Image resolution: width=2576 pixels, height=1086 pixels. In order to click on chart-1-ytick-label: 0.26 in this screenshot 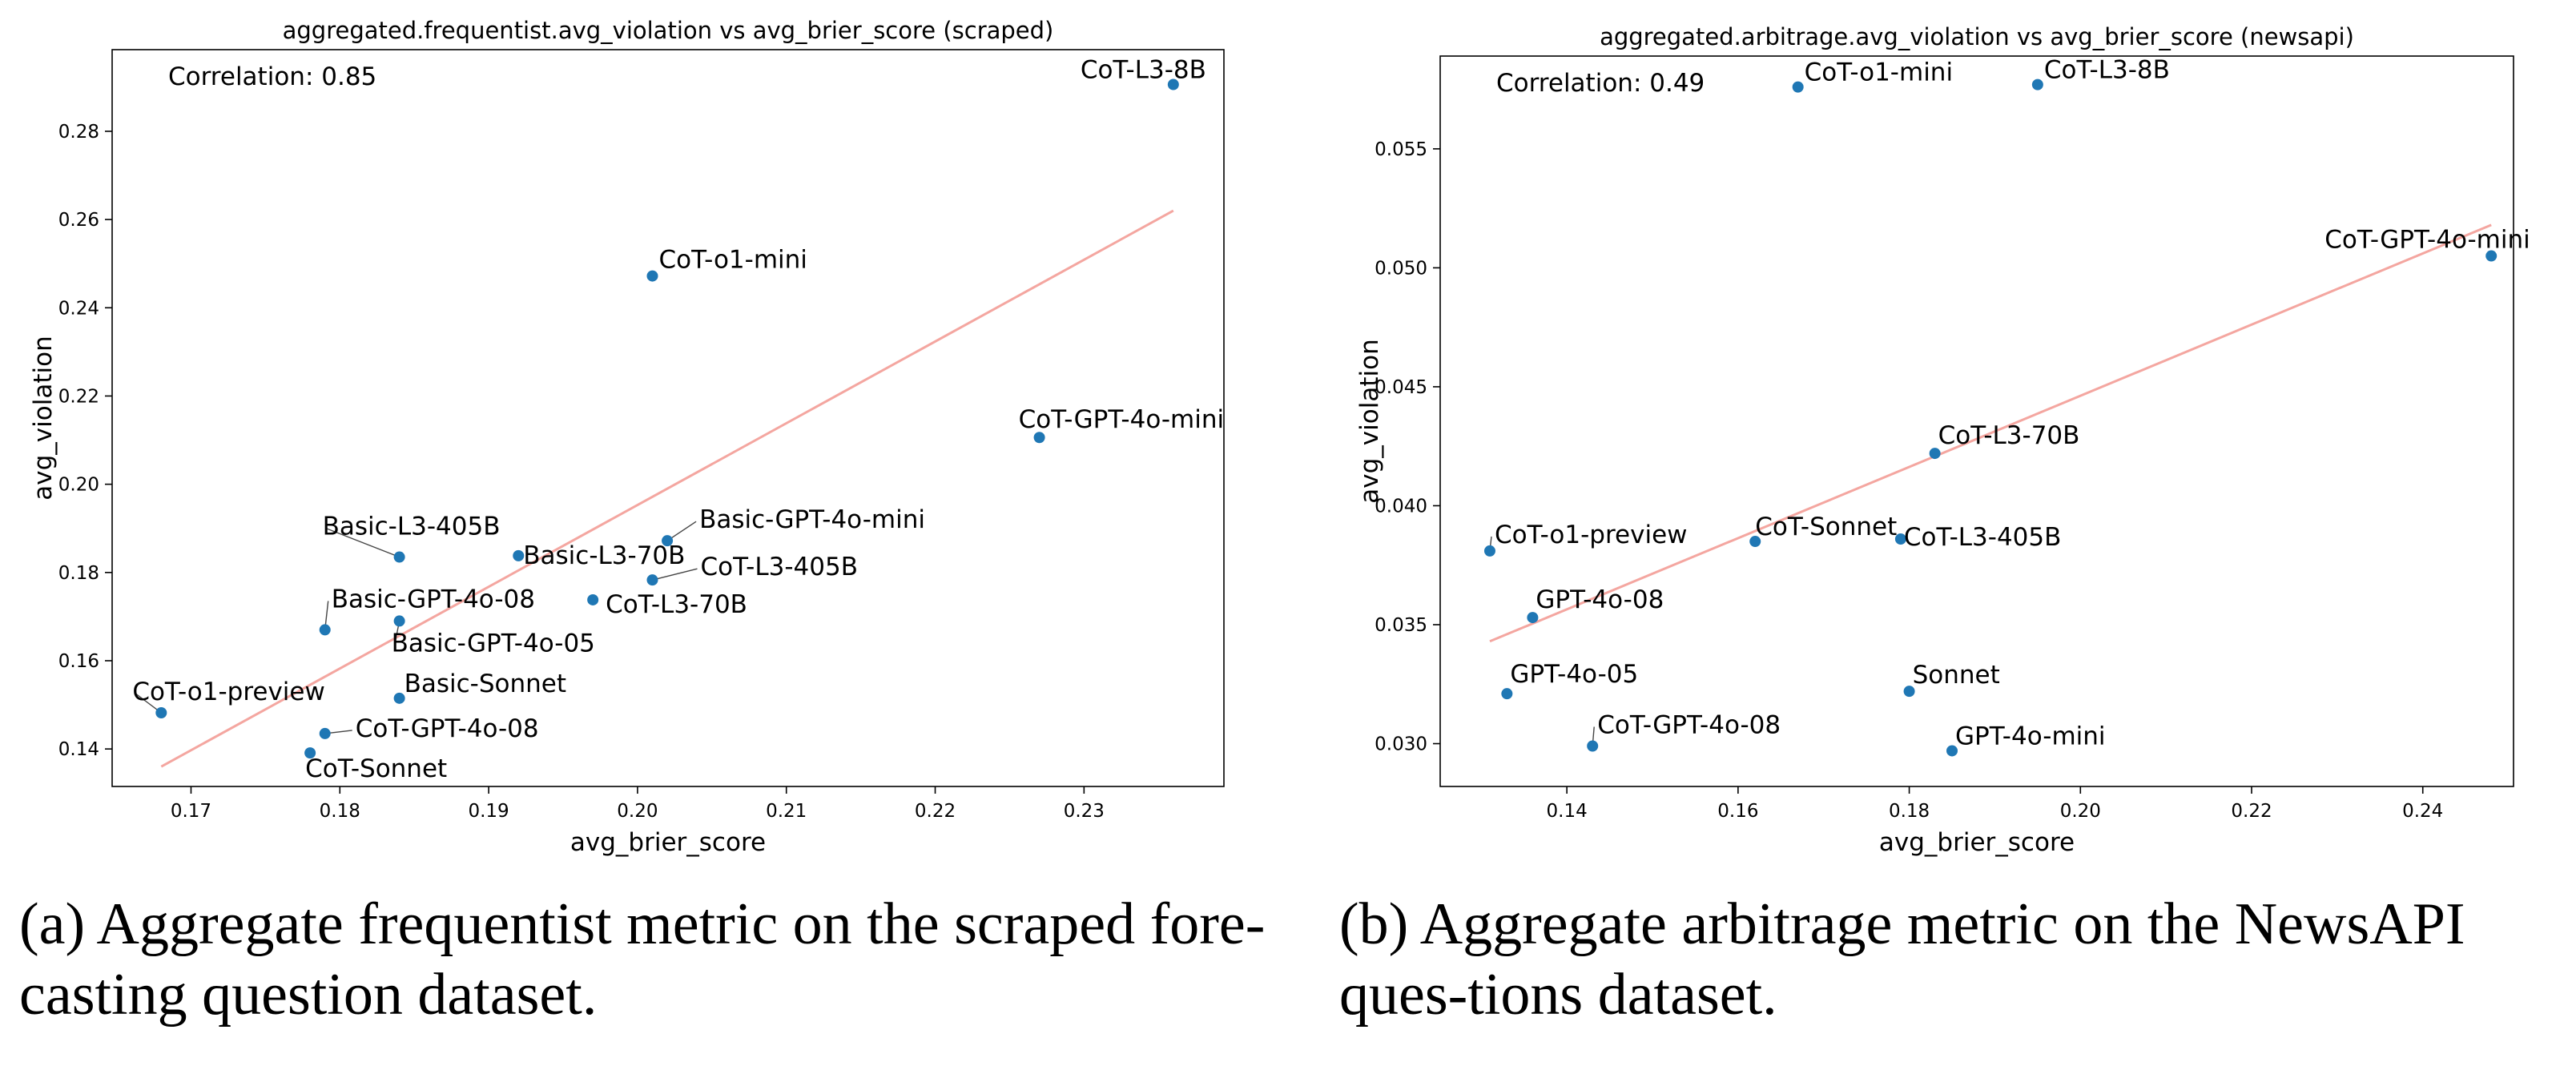, I will do `click(79, 220)`.